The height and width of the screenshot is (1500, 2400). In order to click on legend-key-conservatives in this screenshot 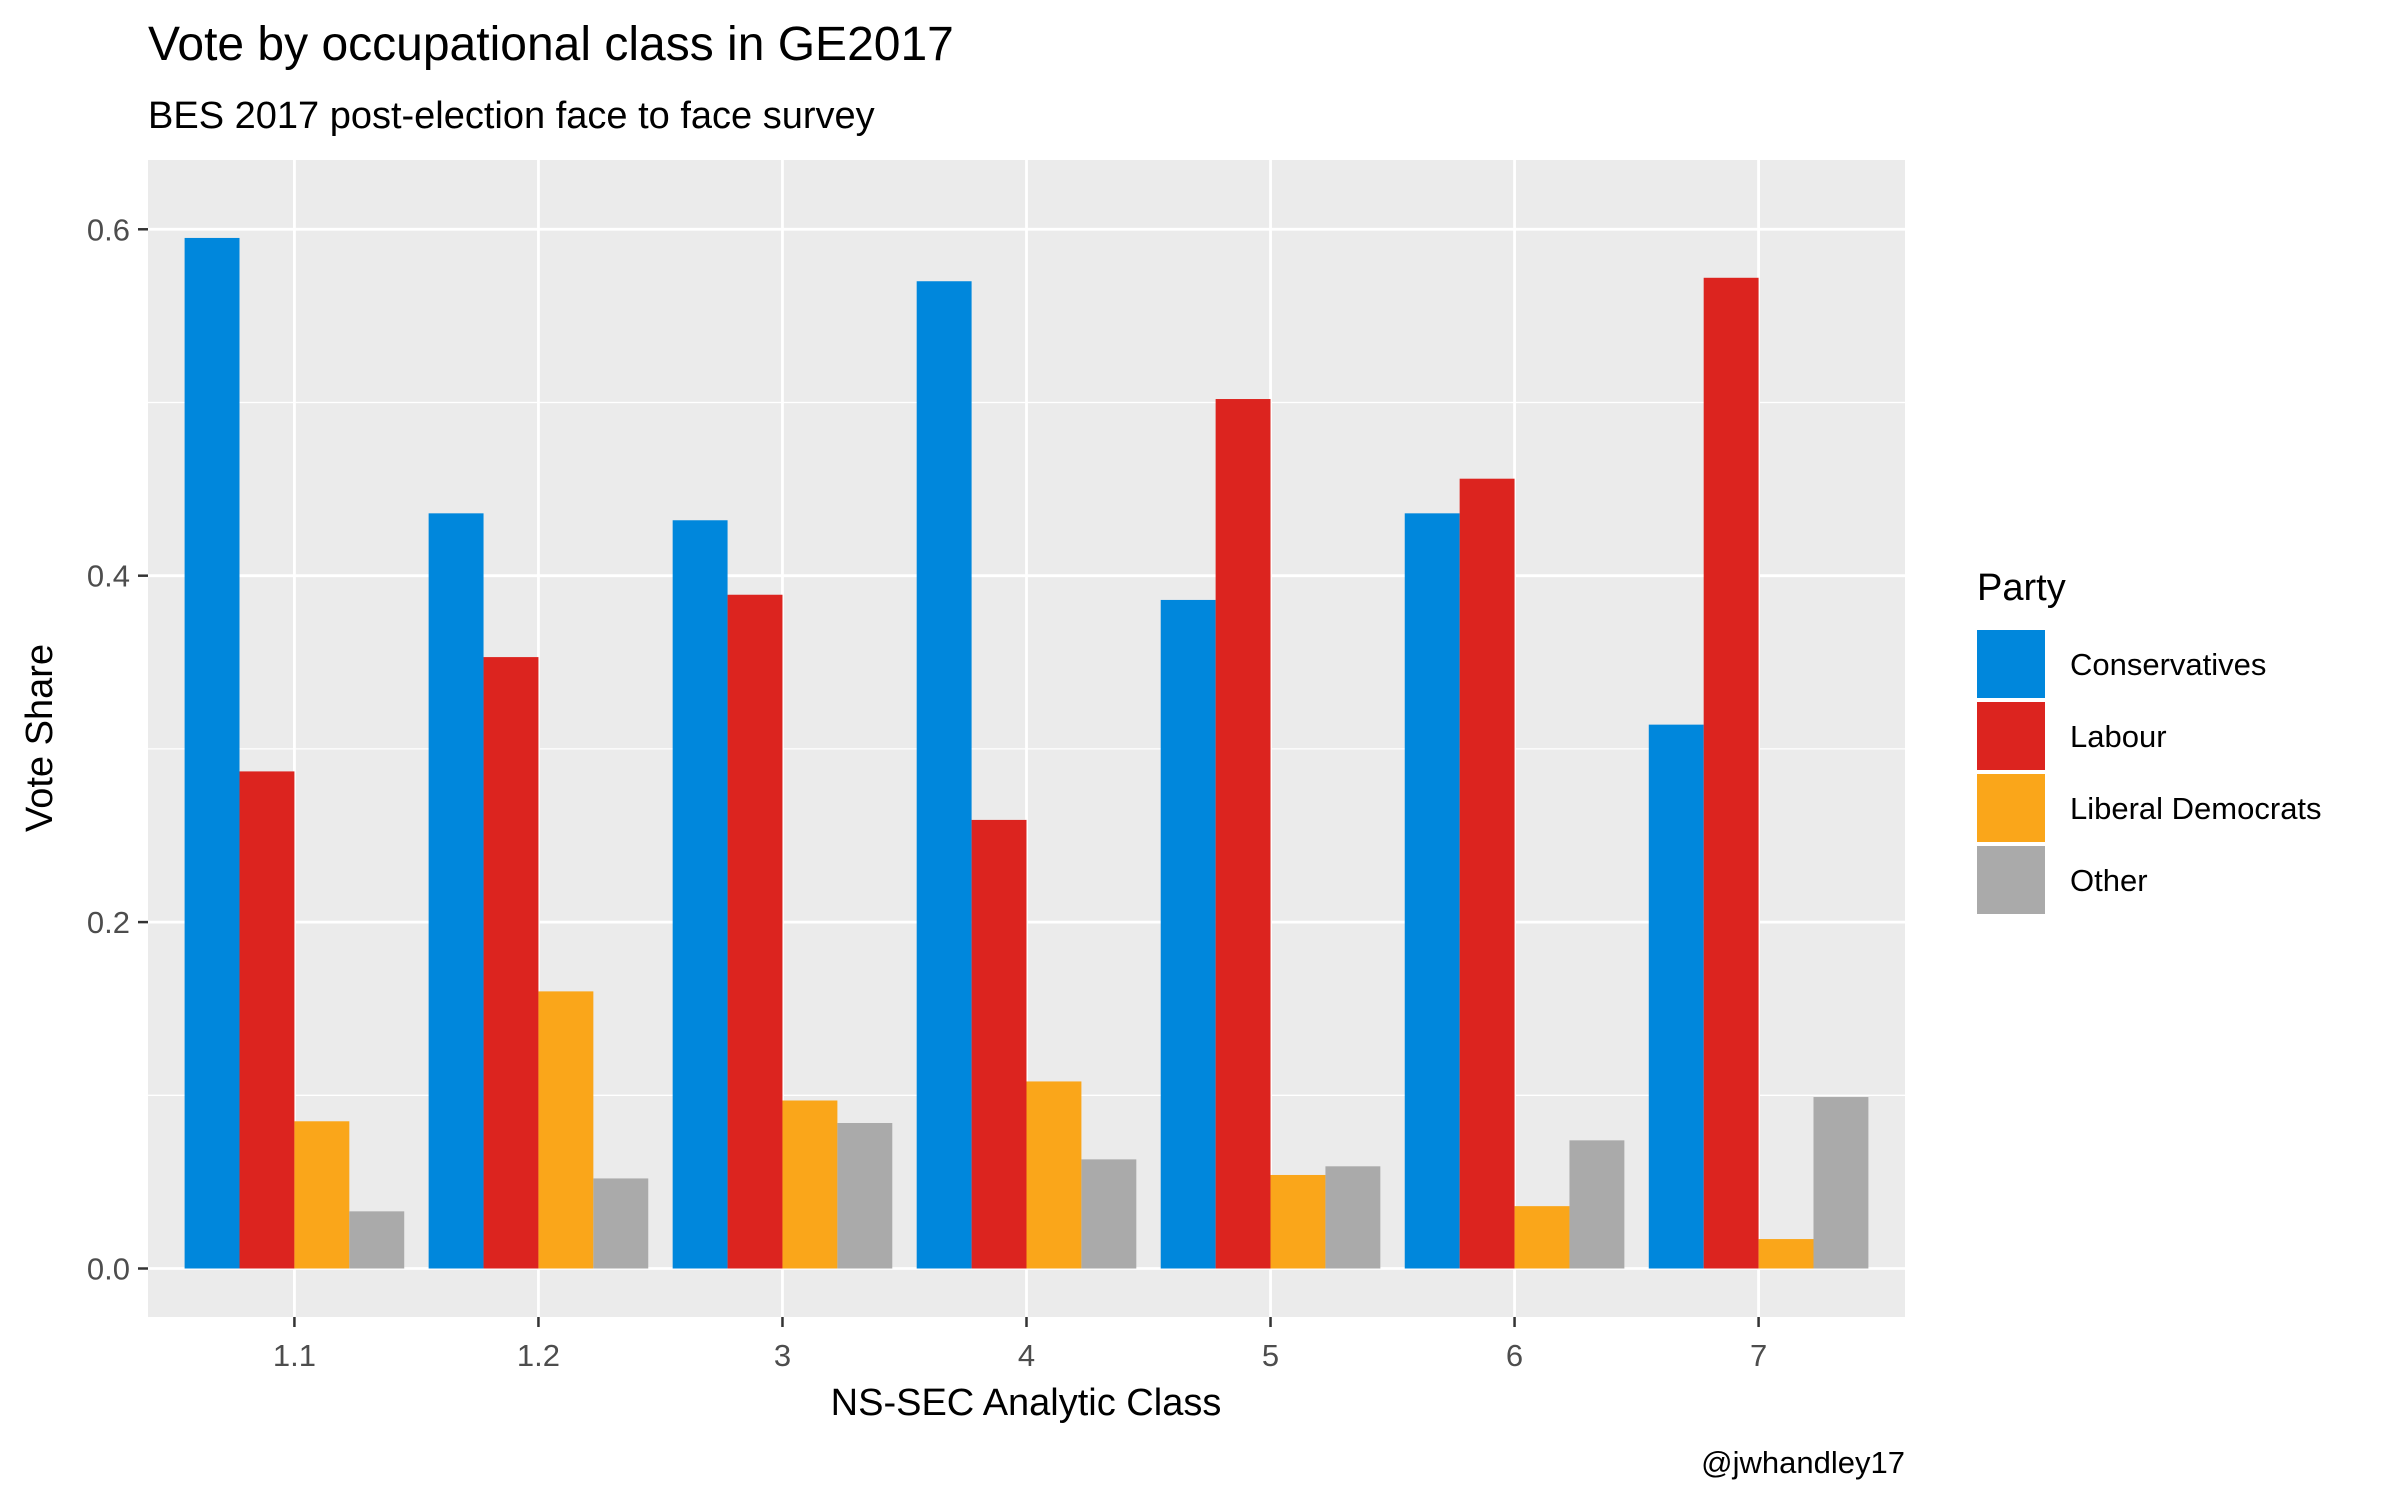, I will do `click(2011, 664)`.